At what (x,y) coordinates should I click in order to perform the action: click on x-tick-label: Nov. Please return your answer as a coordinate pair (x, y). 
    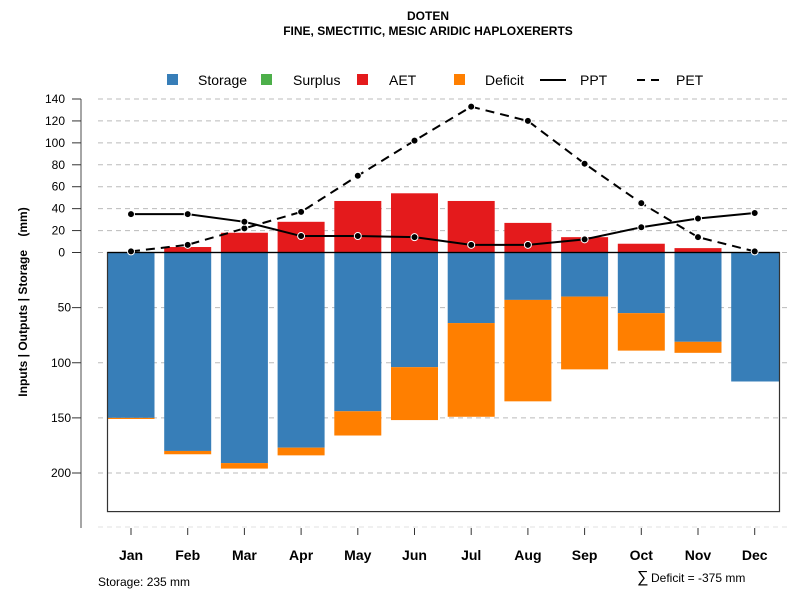
    Looking at the image, I should click on (698, 555).